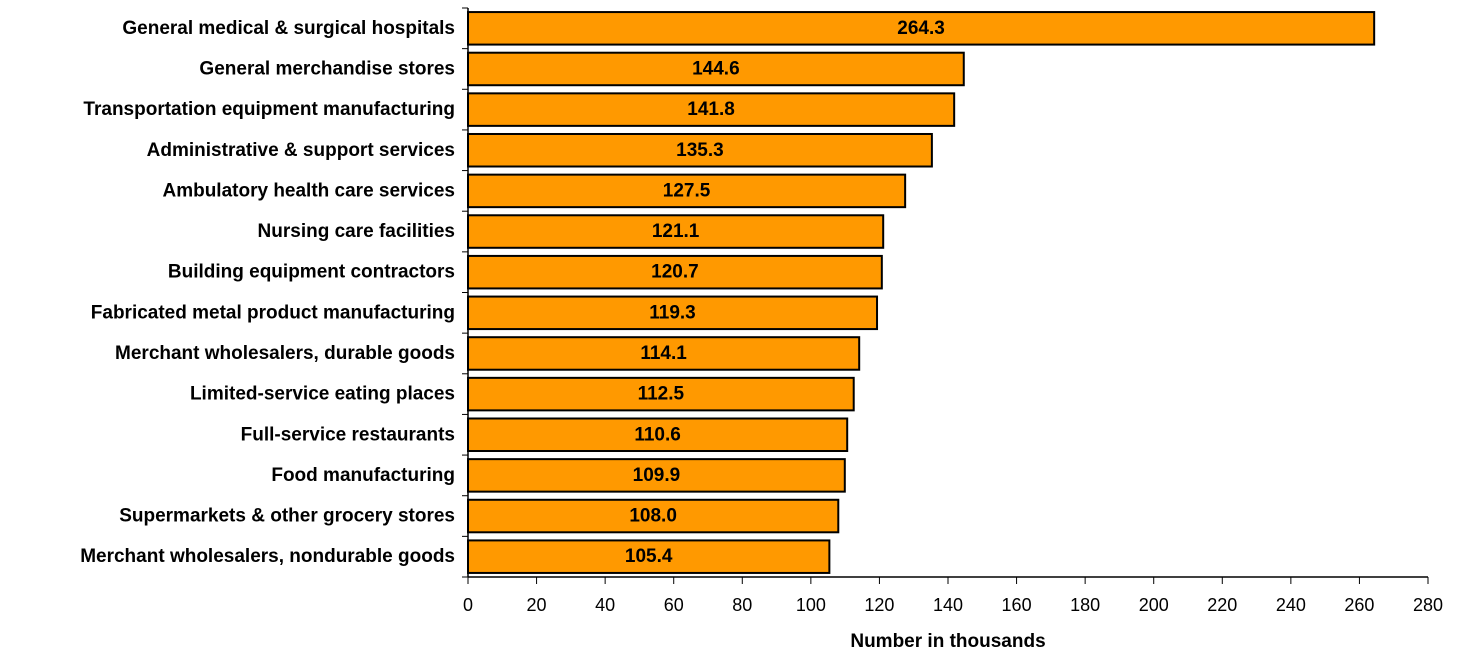  I want to click on x-tick-label: 40, so click(605, 605).